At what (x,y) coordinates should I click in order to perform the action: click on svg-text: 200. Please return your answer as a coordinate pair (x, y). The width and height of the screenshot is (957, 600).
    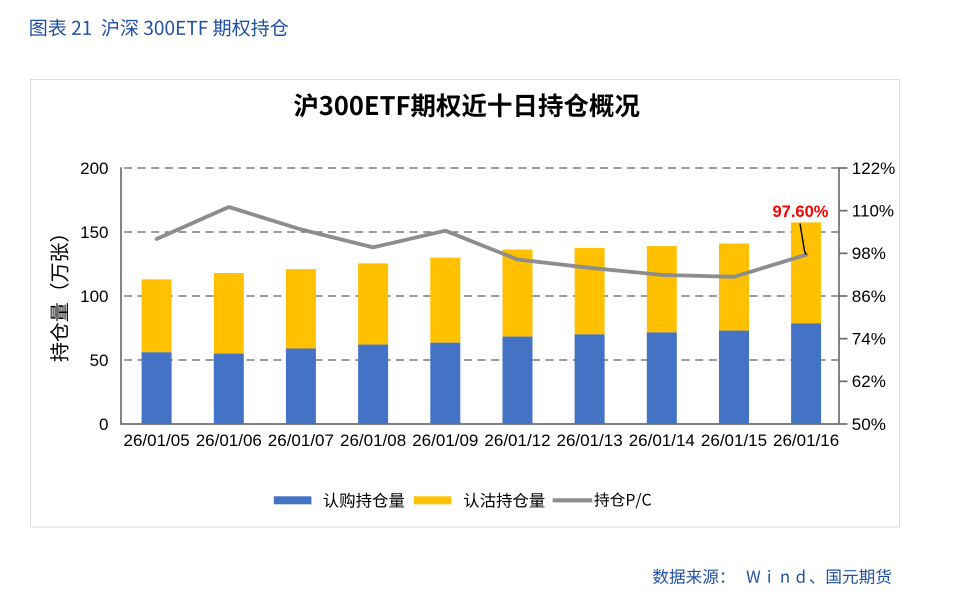
    Looking at the image, I should click on (94, 168).